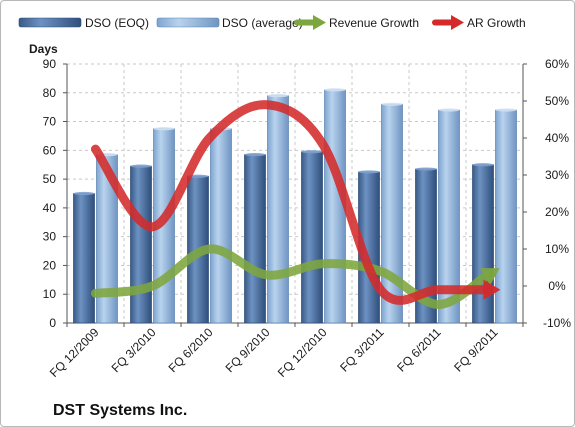 This screenshot has width=575, height=427. I want to click on chart-title: DST Systems Inc., so click(120, 410).